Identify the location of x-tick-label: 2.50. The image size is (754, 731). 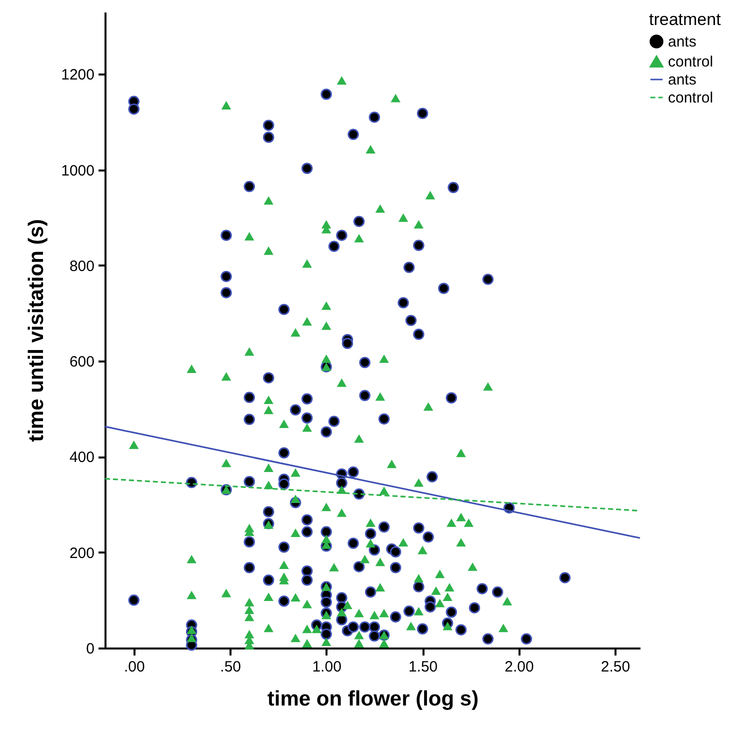
(615, 667).